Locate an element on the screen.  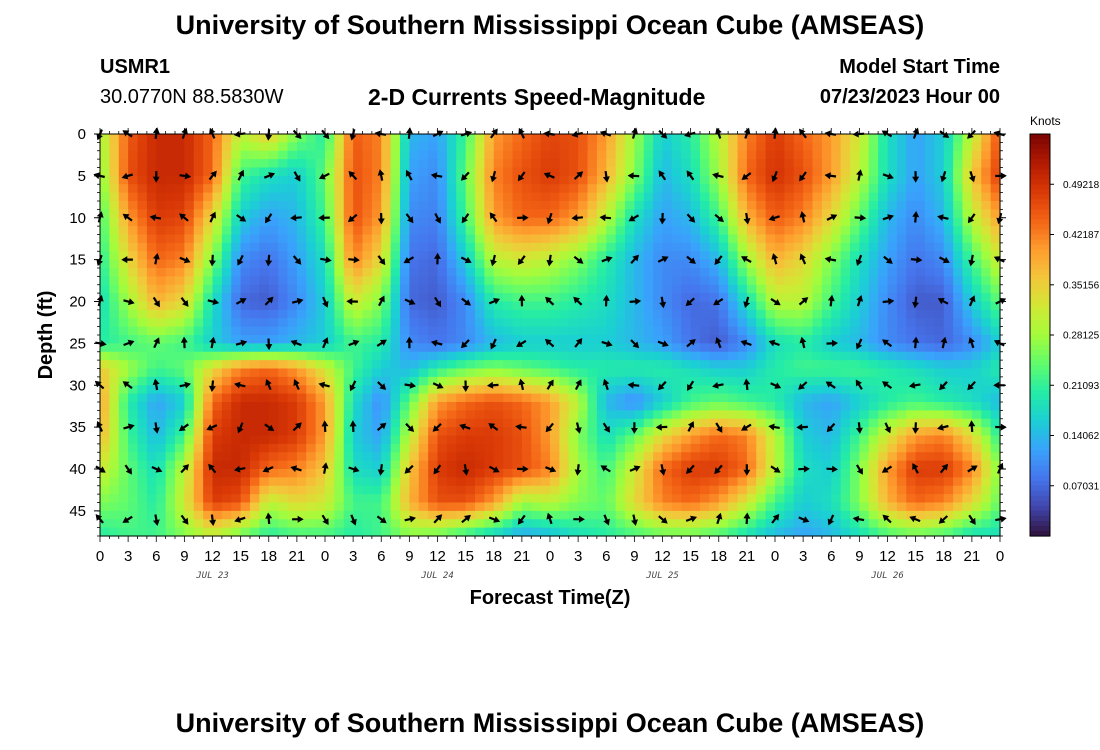
model-start-value: 07/23/2023 Hour 00 is located at coordinates (909, 97).